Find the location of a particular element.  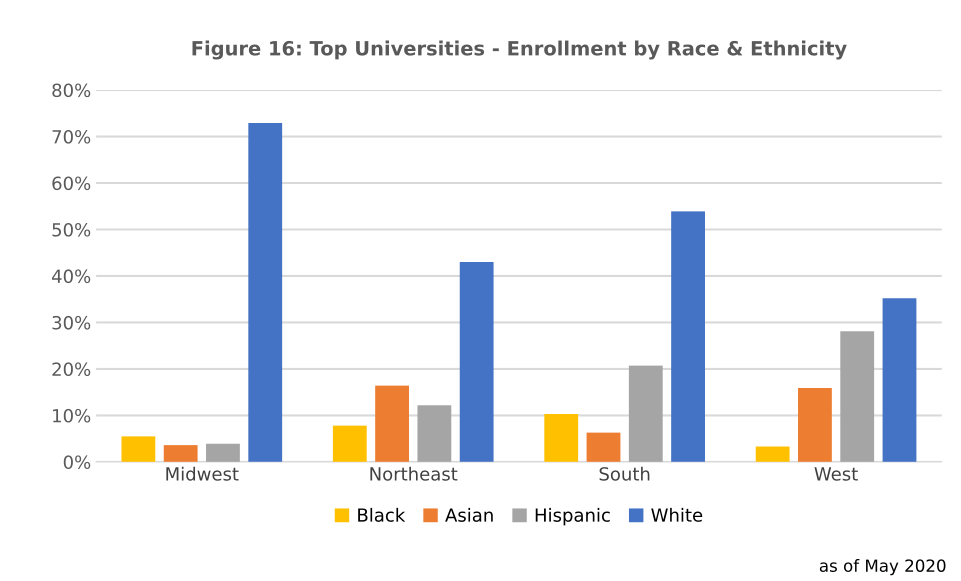

x-tick-label: South is located at coordinates (625, 473).